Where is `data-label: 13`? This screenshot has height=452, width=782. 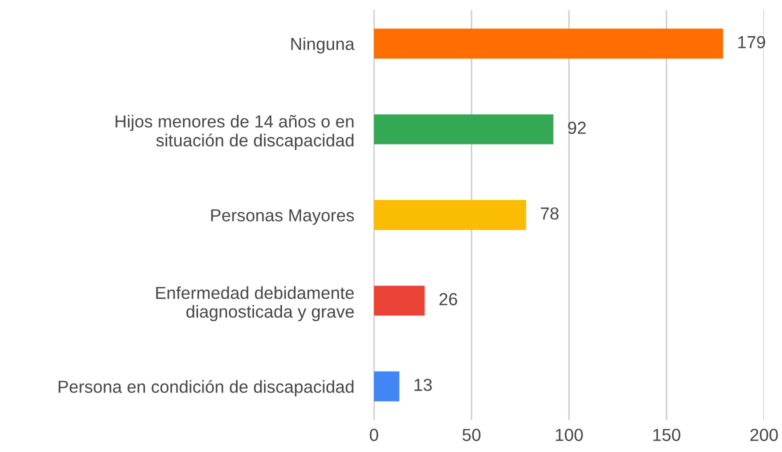
data-label: 13 is located at coordinates (423, 385).